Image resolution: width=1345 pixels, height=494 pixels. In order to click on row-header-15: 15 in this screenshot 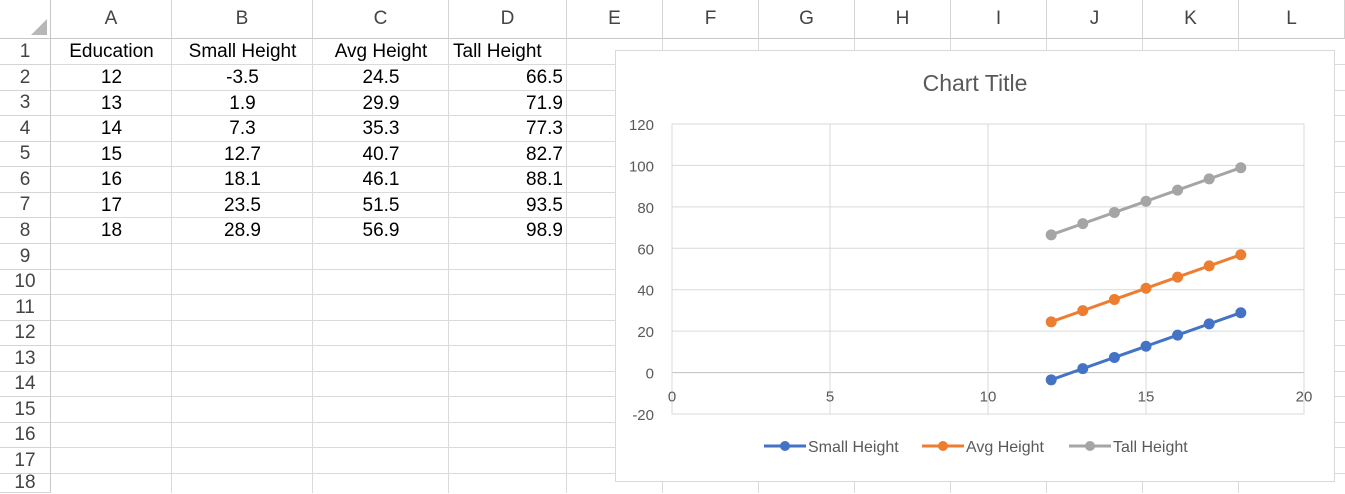, I will do `click(25, 410)`.